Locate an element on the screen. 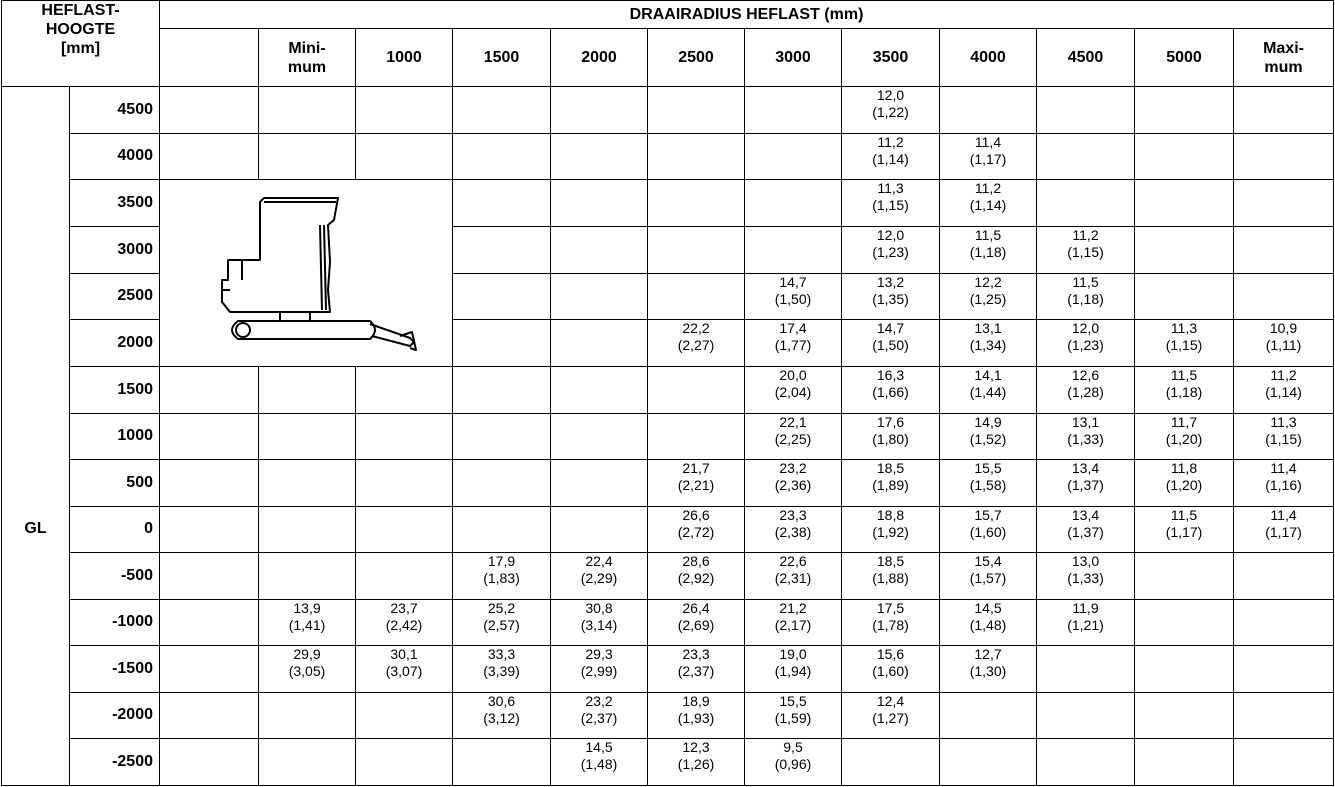 The height and width of the screenshot is (787, 1335). value-cell: 23,3 (2,38) is located at coordinates (793, 529).